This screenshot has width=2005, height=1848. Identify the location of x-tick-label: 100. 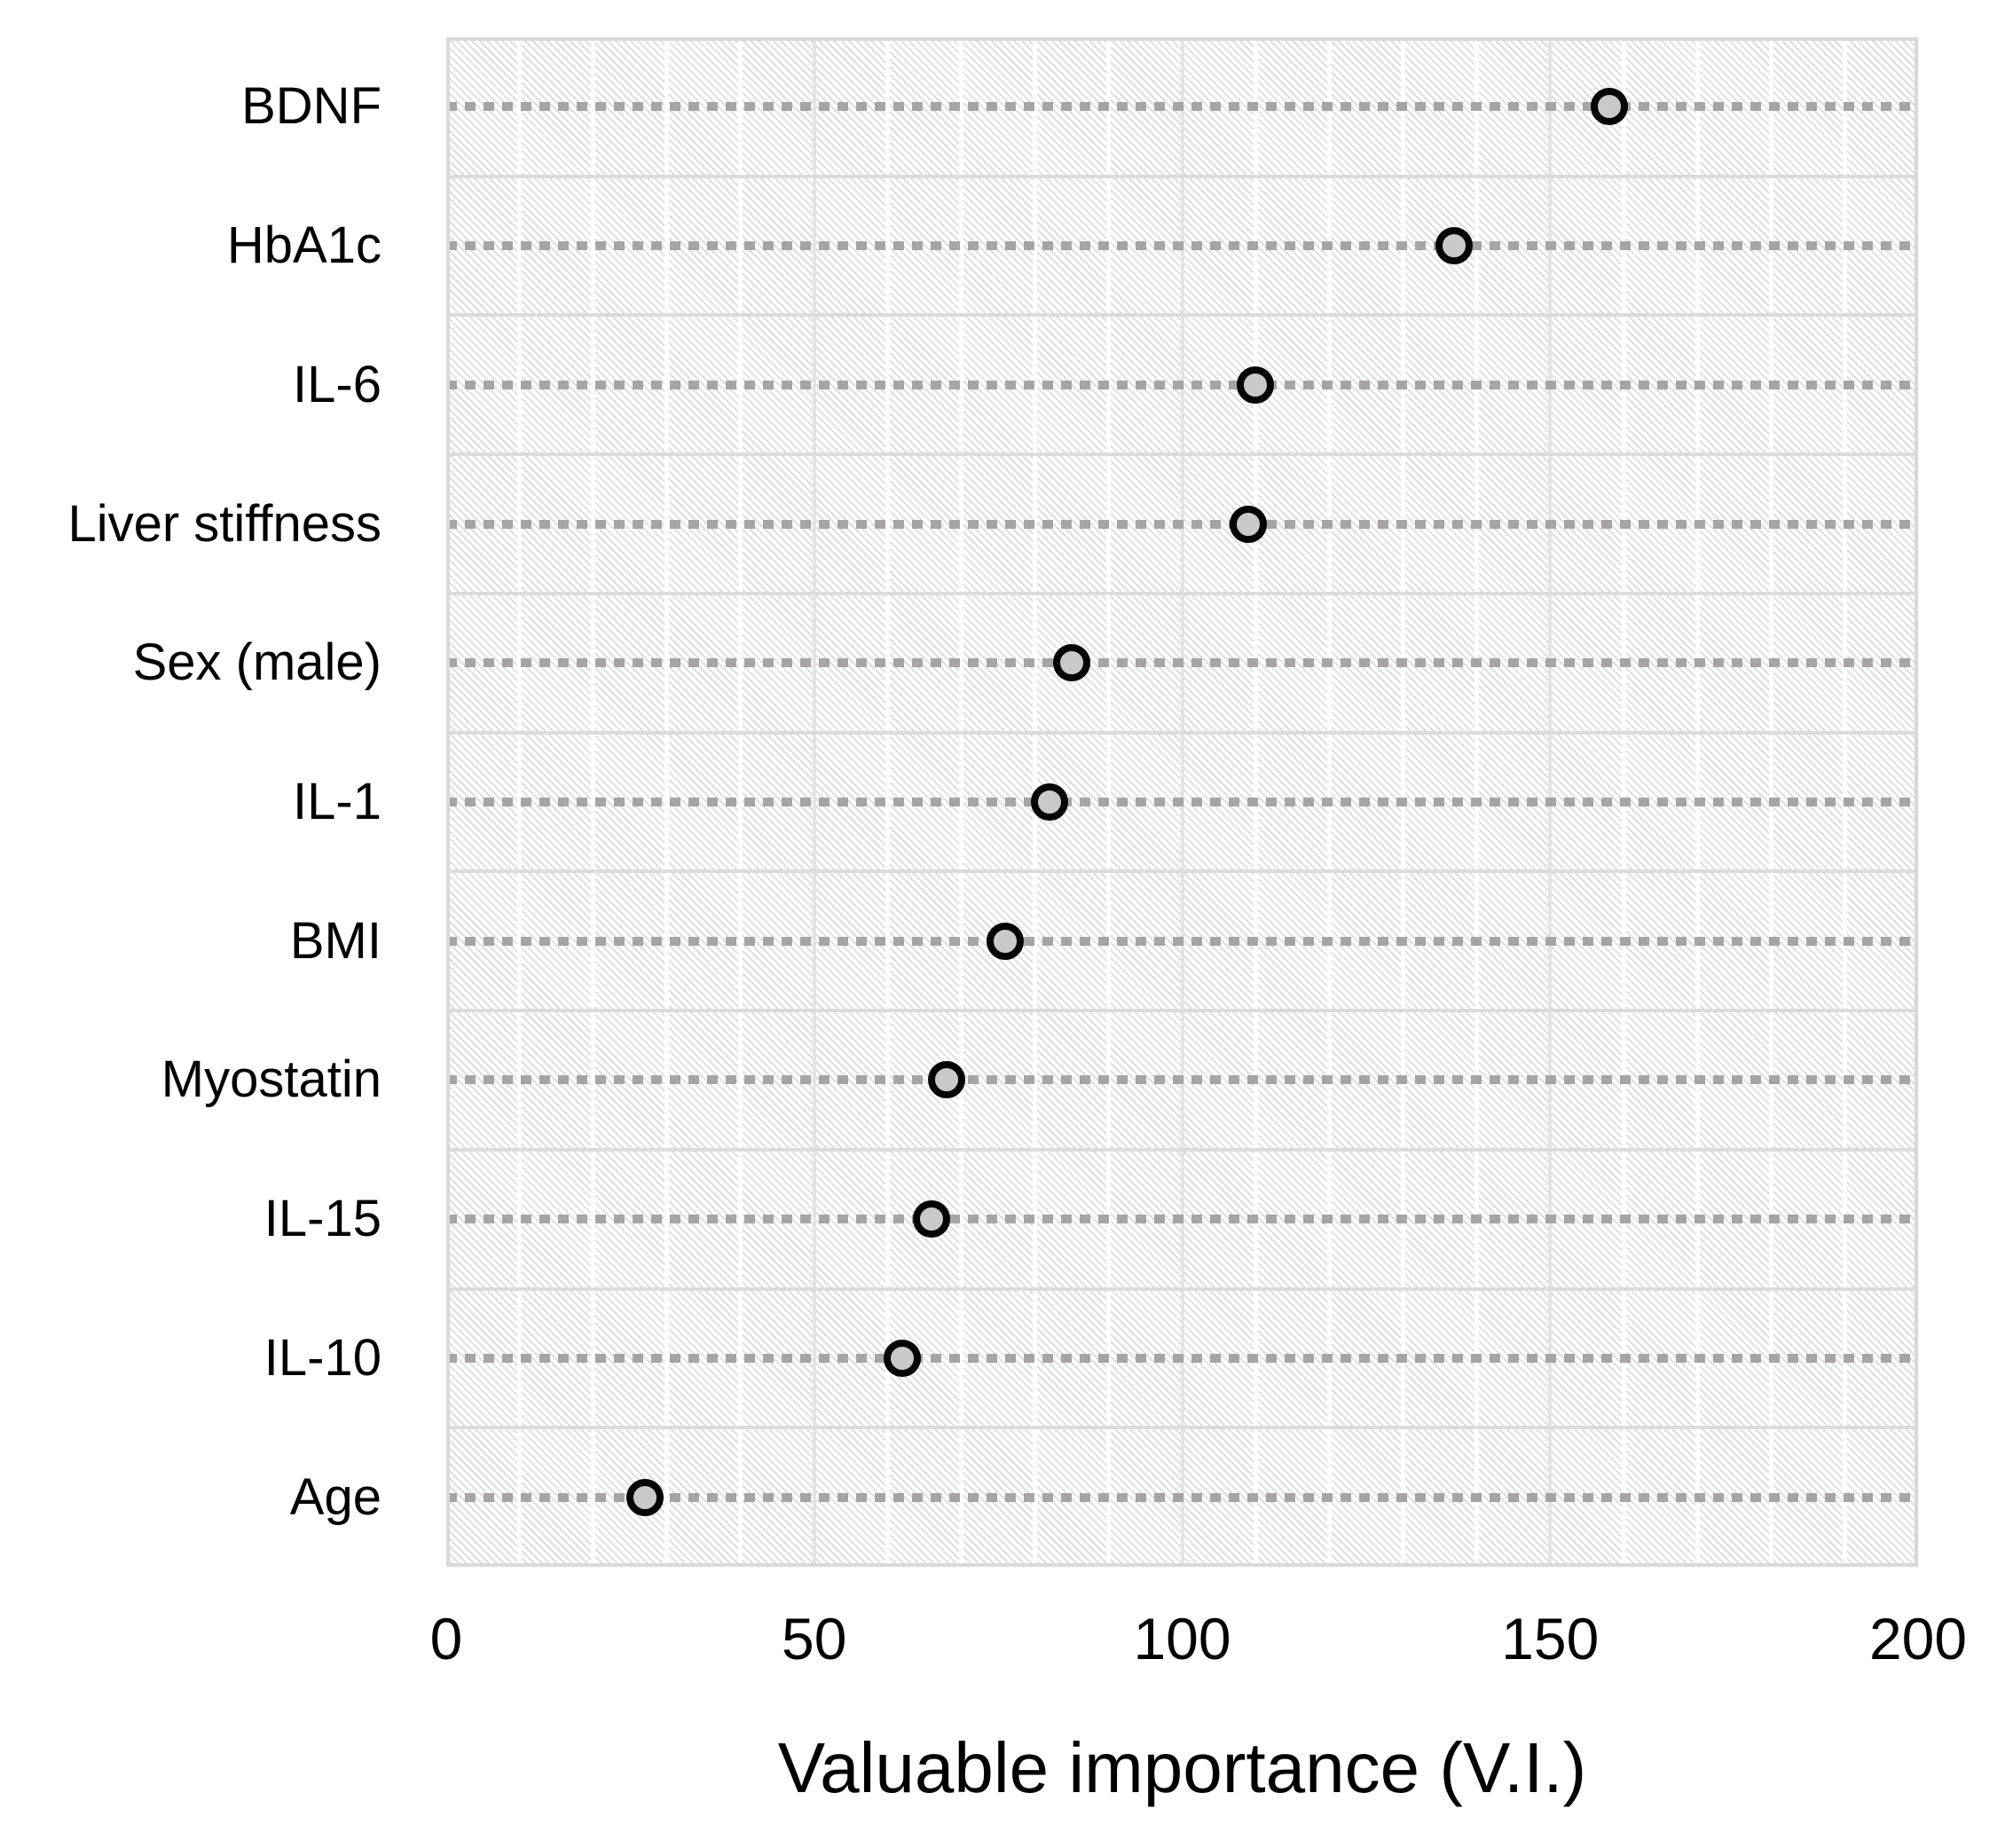
(1182, 1638).